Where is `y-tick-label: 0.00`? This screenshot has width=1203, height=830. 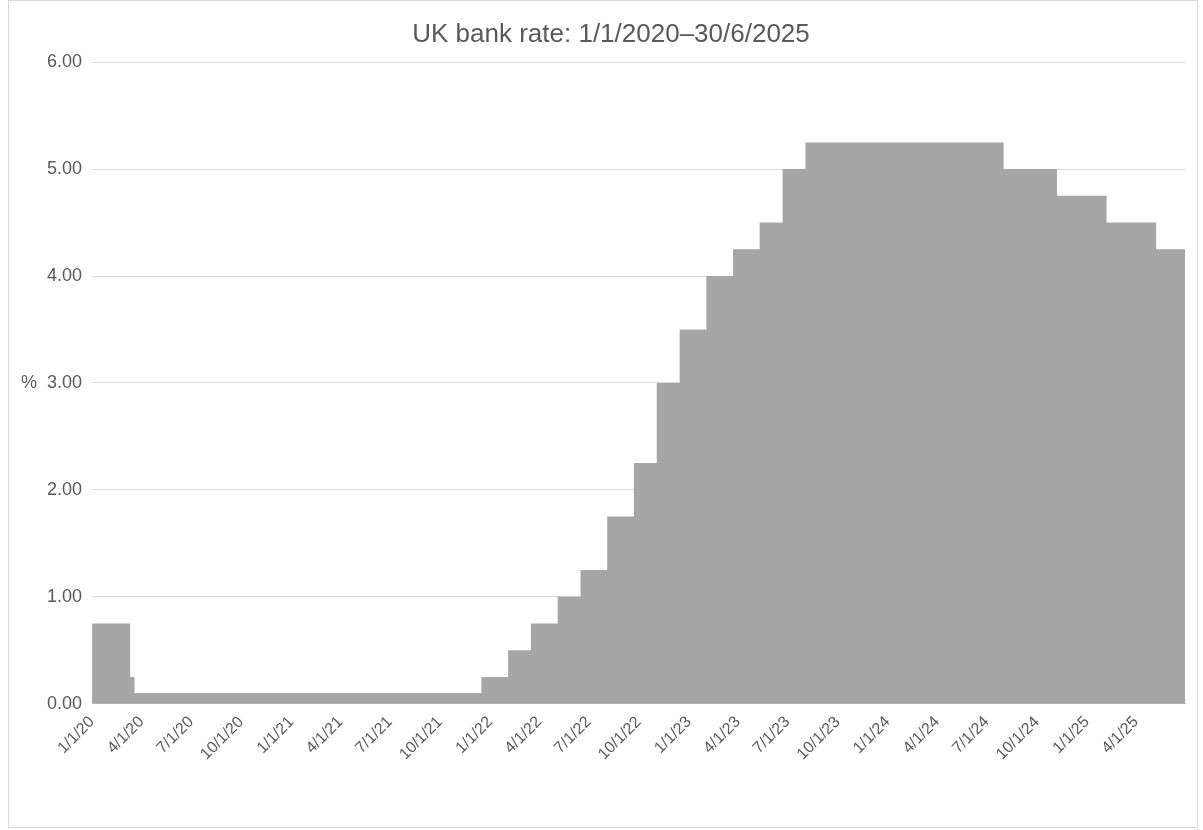
y-tick-label: 0.00 is located at coordinates (64, 702).